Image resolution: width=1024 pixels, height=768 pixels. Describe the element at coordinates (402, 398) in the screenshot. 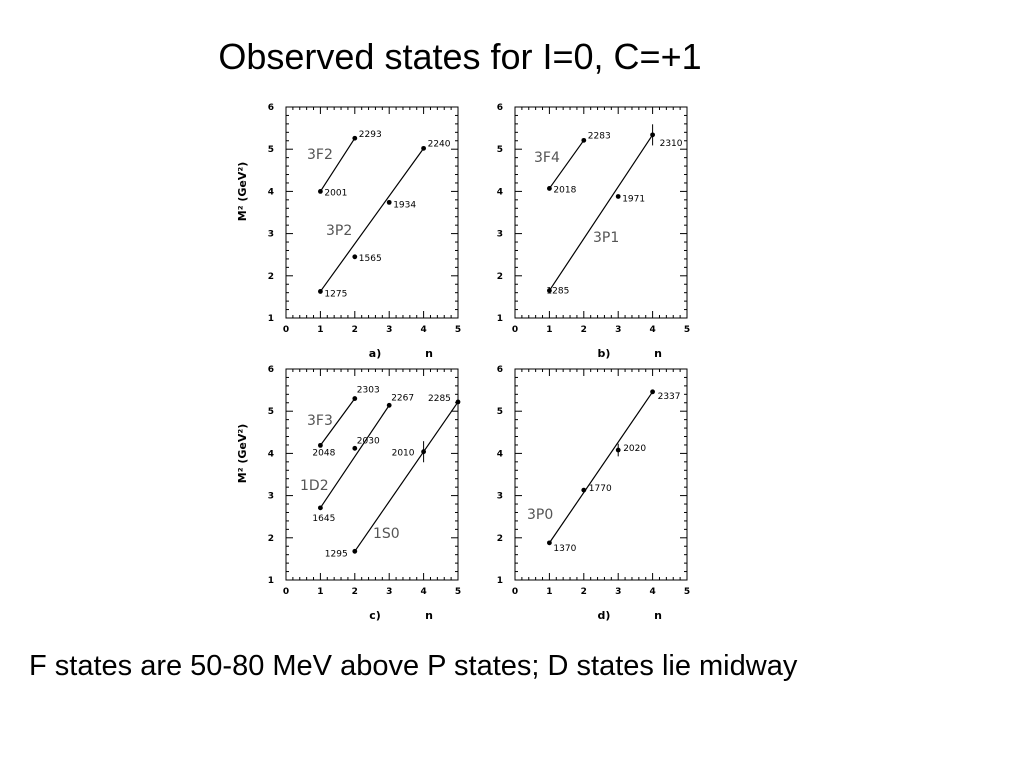

I see `mass-label: 2267` at that location.